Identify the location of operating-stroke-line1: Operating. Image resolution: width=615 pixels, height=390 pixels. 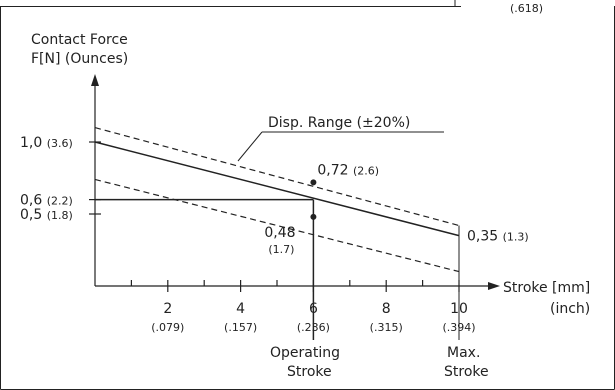
(305, 353).